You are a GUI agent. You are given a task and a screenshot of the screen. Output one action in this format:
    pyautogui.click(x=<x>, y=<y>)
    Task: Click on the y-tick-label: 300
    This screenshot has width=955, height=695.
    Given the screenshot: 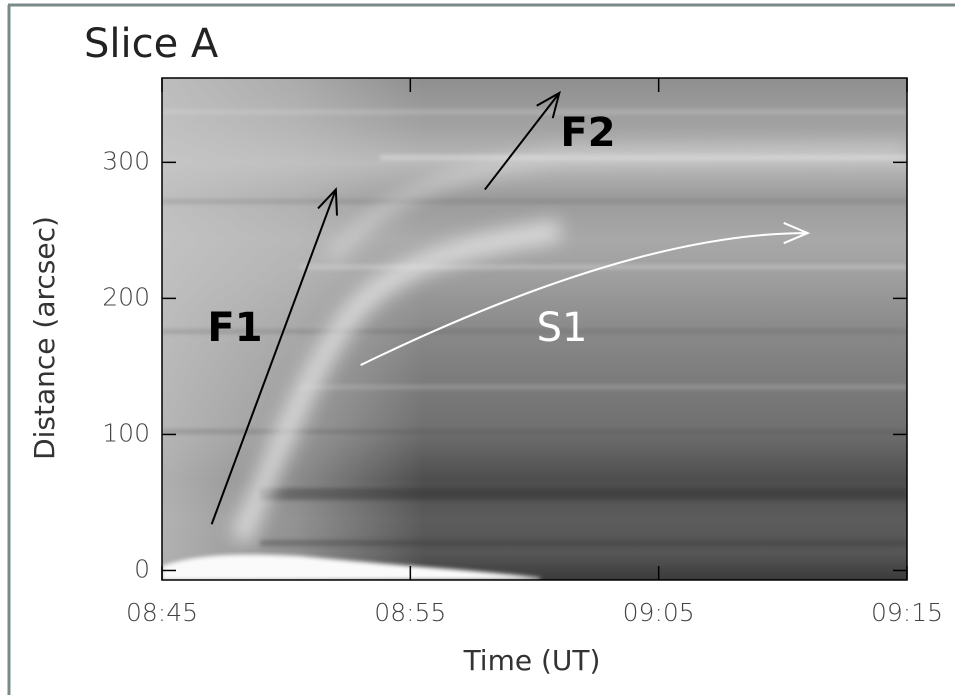 What is the action you would take?
    pyautogui.click(x=126, y=160)
    